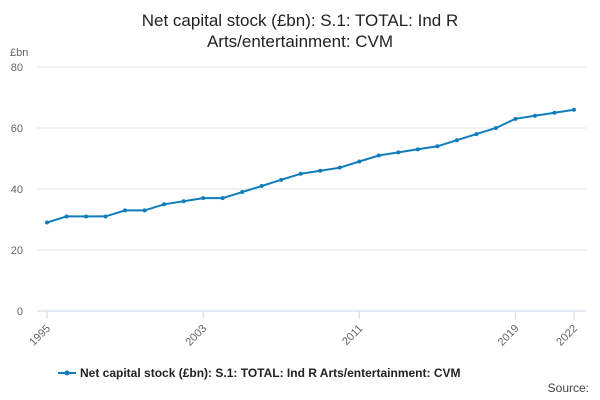 This screenshot has height=400, width=600. I want to click on x-tick-label: 2011, so click(352, 335).